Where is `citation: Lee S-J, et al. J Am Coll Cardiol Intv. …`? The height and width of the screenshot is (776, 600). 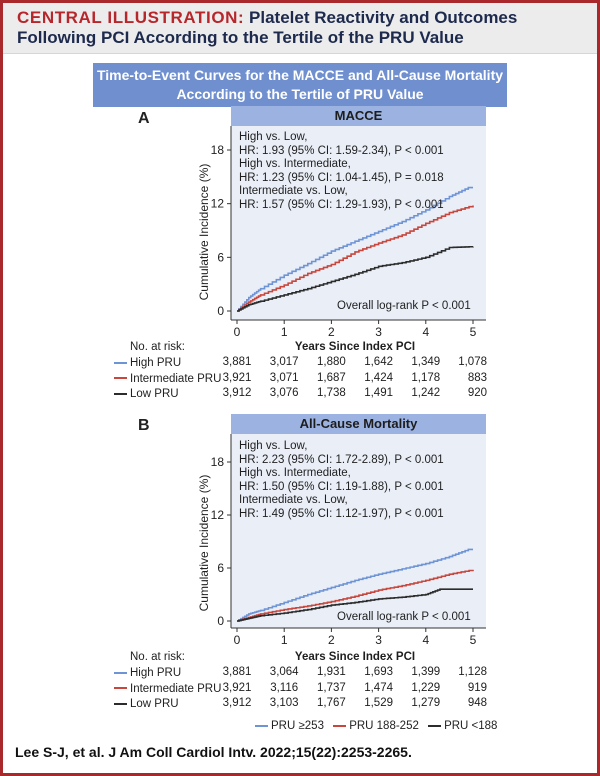 citation: Lee S-J, et al. J Am Coll Cardiol Intv. … is located at coordinates (213, 752).